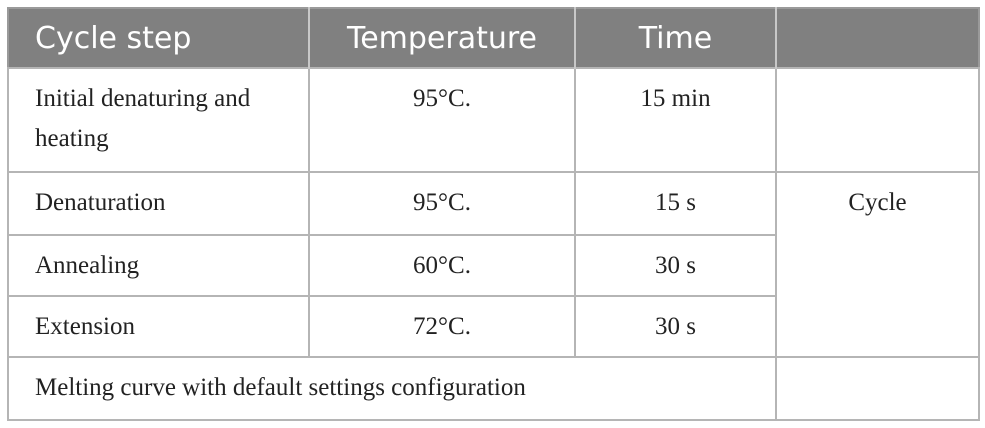  What do you see at coordinates (143, 118) in the screenshot?
I see `cell-text: Initial denaturing and heating` at bounding box center [143, 118].